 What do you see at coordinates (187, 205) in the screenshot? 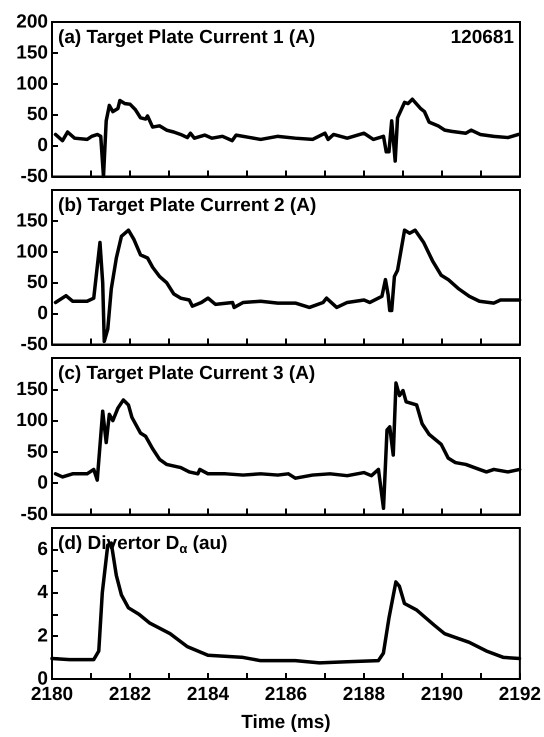
I see `chart-title: (b) Target Plate Current 2 (A)` at bounding box center [187, 205].